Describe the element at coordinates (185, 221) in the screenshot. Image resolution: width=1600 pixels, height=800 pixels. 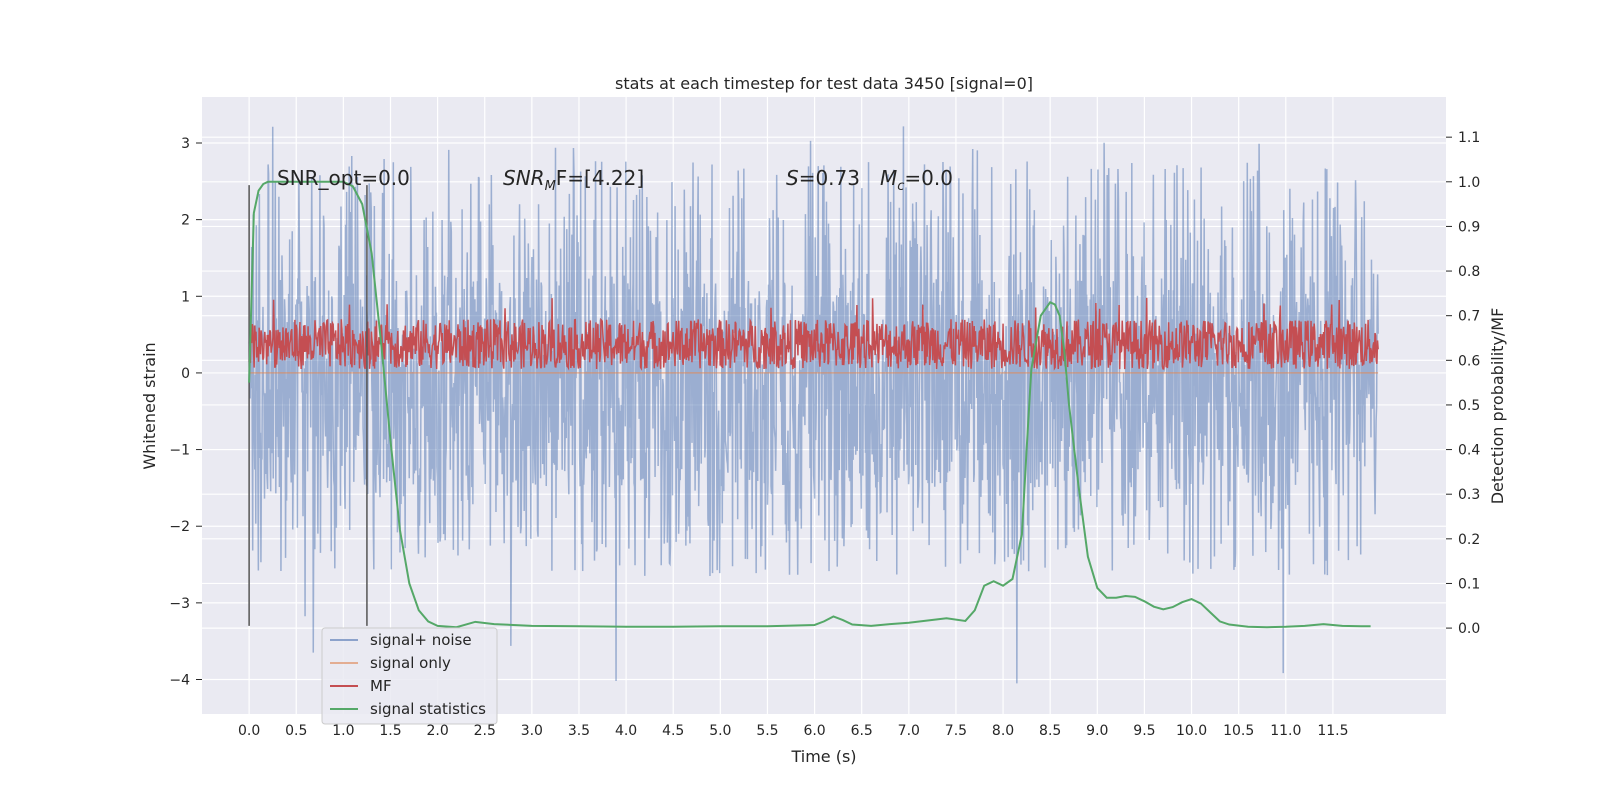
I see `y-left-tick-label: 2` at that location.